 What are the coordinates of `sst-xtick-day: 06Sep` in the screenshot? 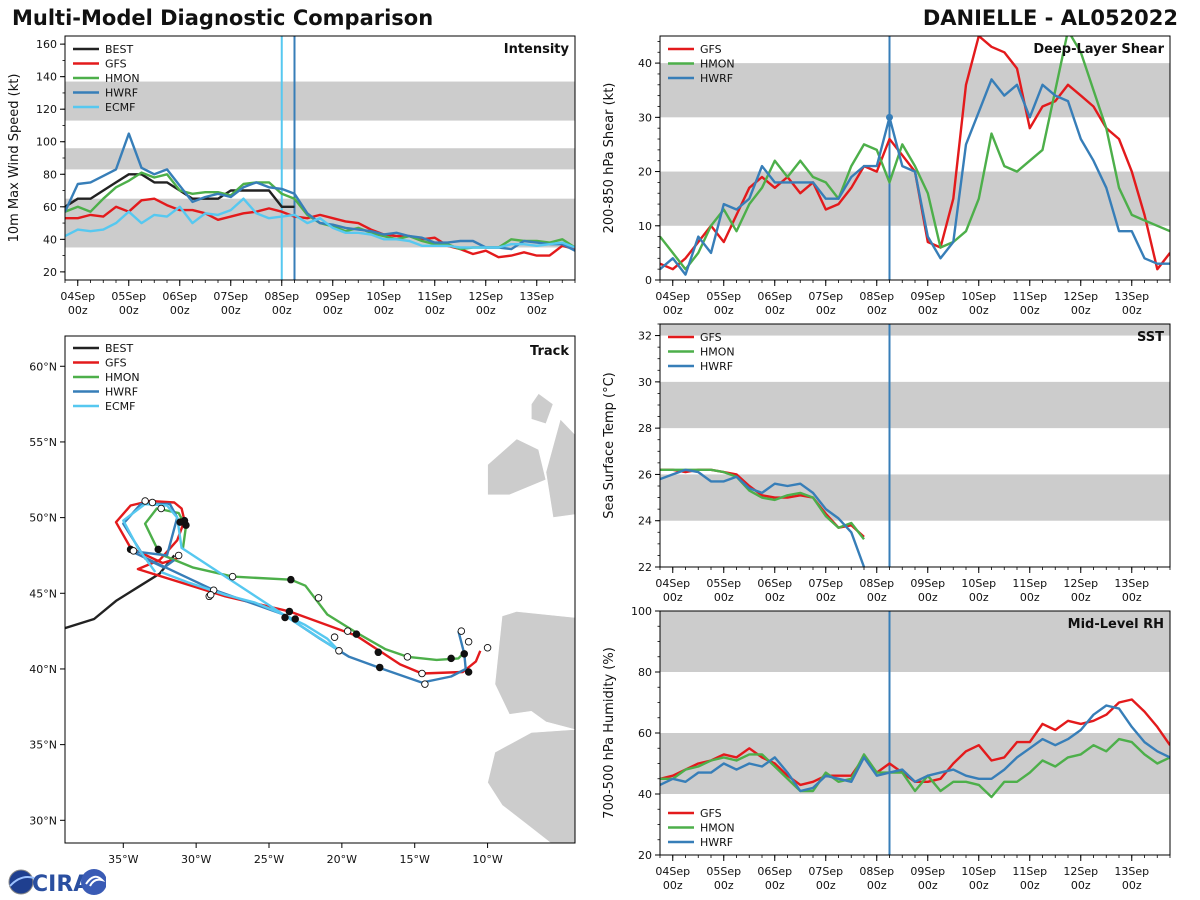 It's located at (774, 583).